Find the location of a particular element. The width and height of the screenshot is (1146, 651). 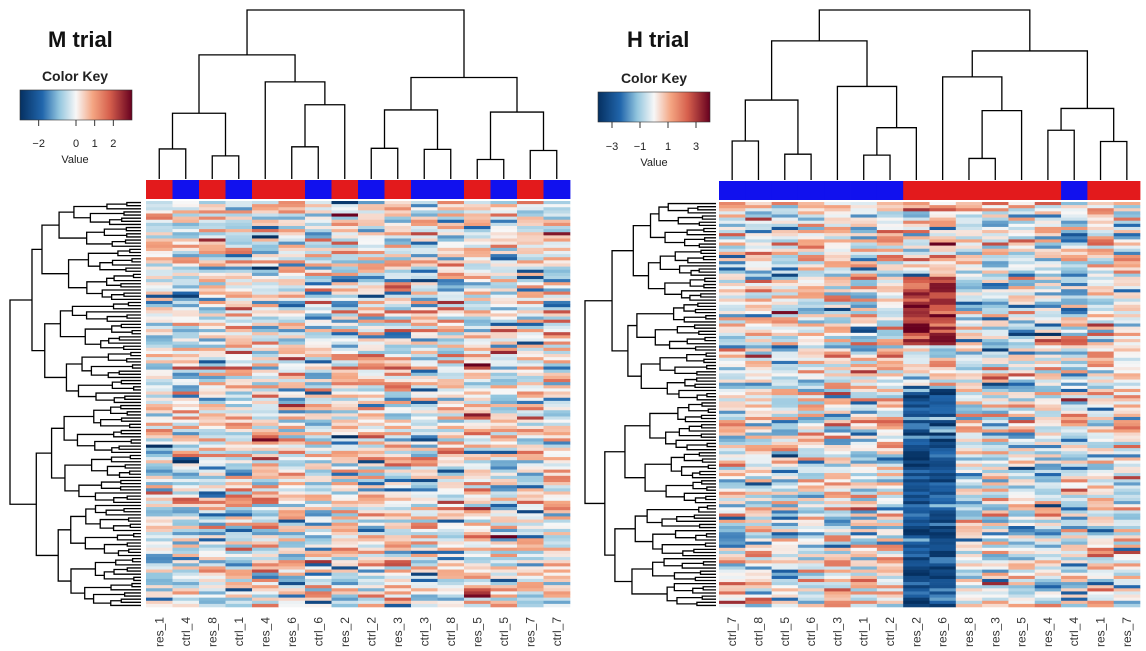

column-label: res_7 is located at coordinates (530, 632).